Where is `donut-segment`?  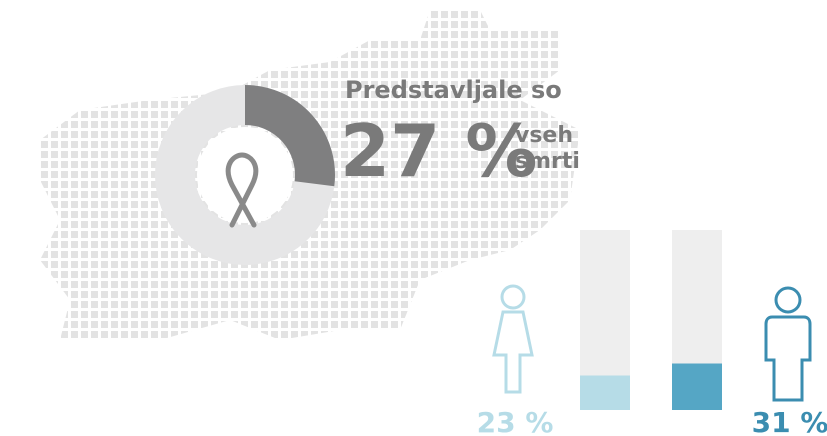 donut-segment is located at coordinates (289, 136).